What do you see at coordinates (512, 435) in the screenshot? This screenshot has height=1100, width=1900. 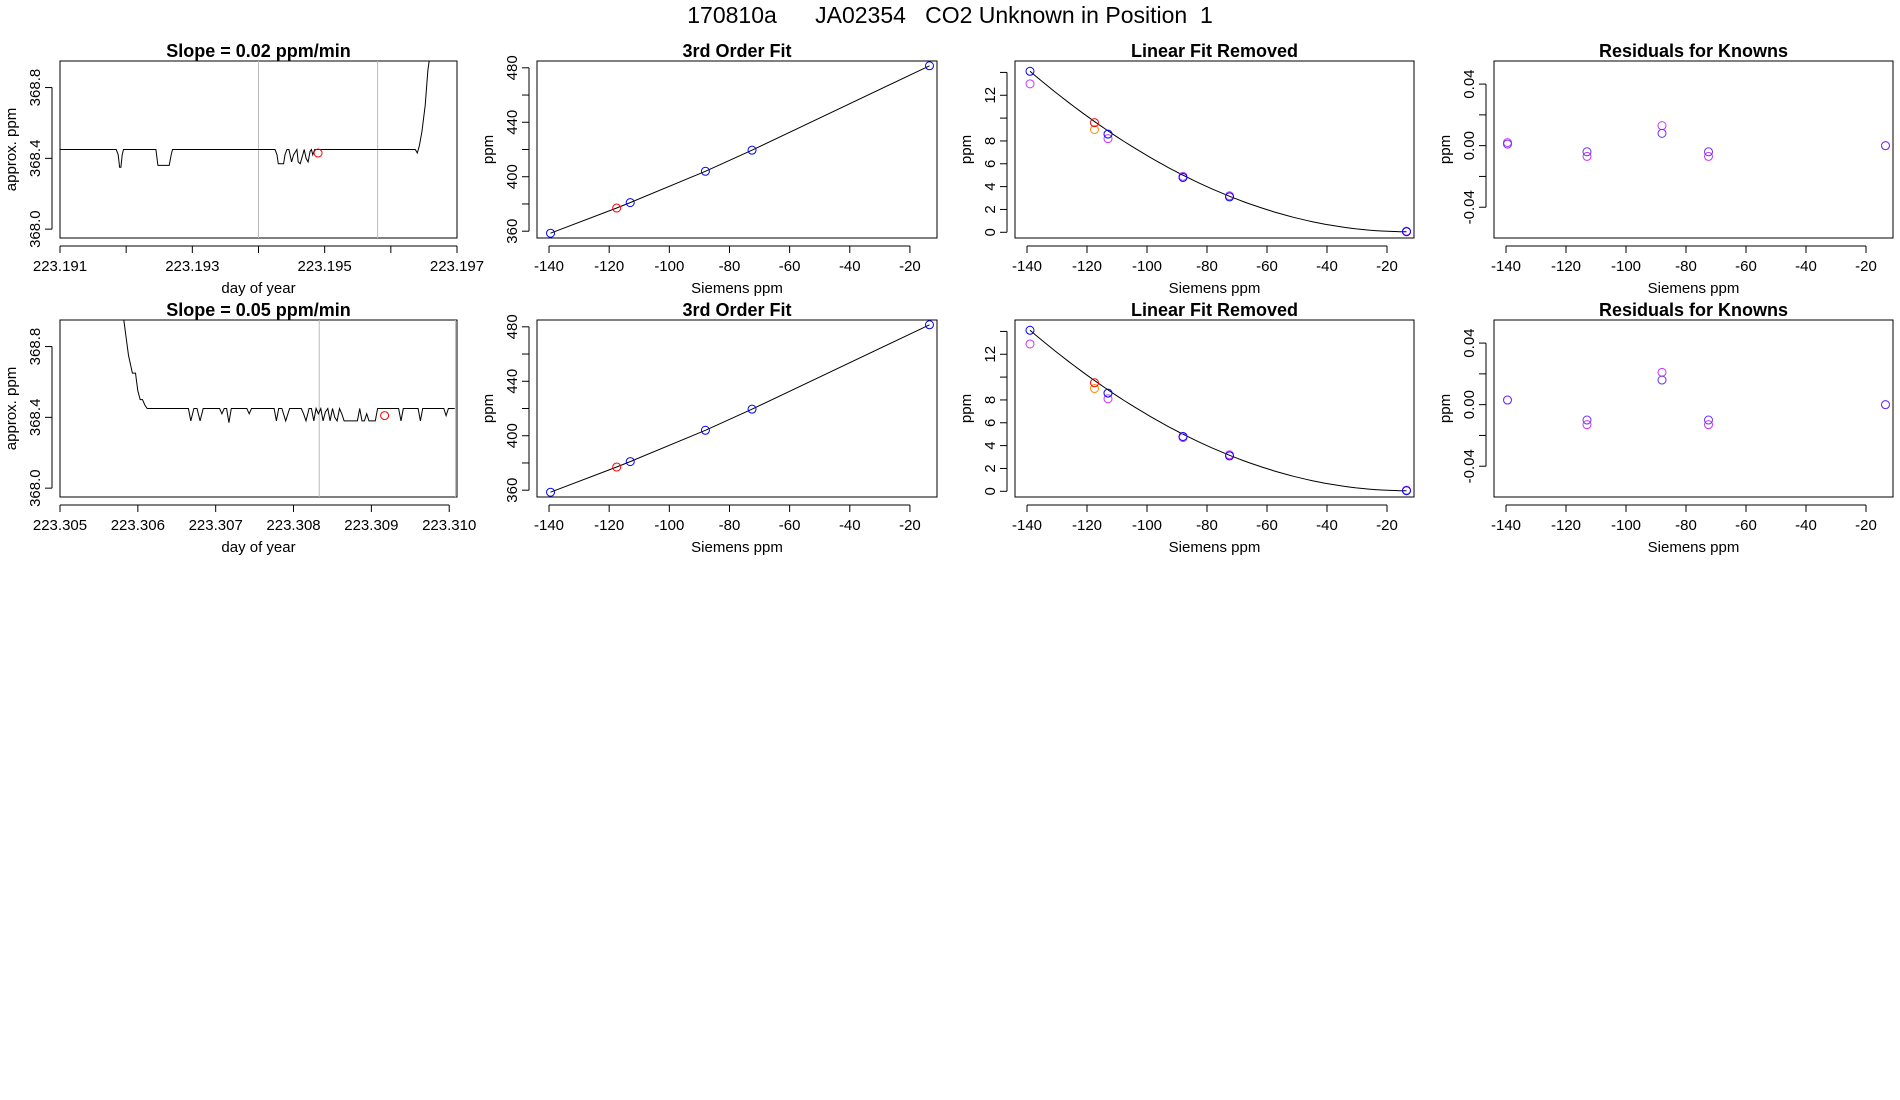 I see `y-tick-label: 400` at bounding box center [512, 435].